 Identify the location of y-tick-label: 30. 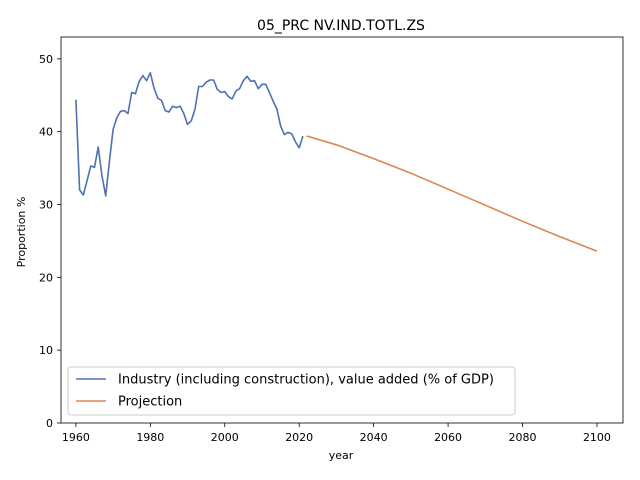
(46, 205).